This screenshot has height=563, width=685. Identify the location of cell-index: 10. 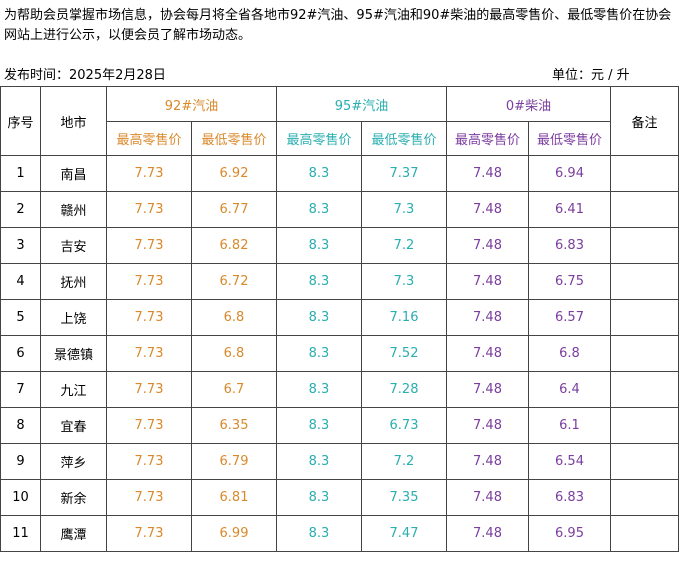
(20, 497).